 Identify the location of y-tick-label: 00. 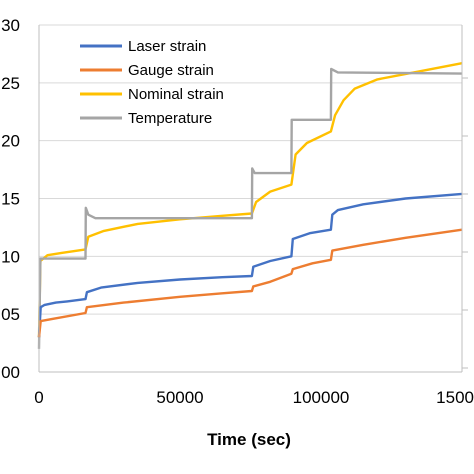
(10, 372).